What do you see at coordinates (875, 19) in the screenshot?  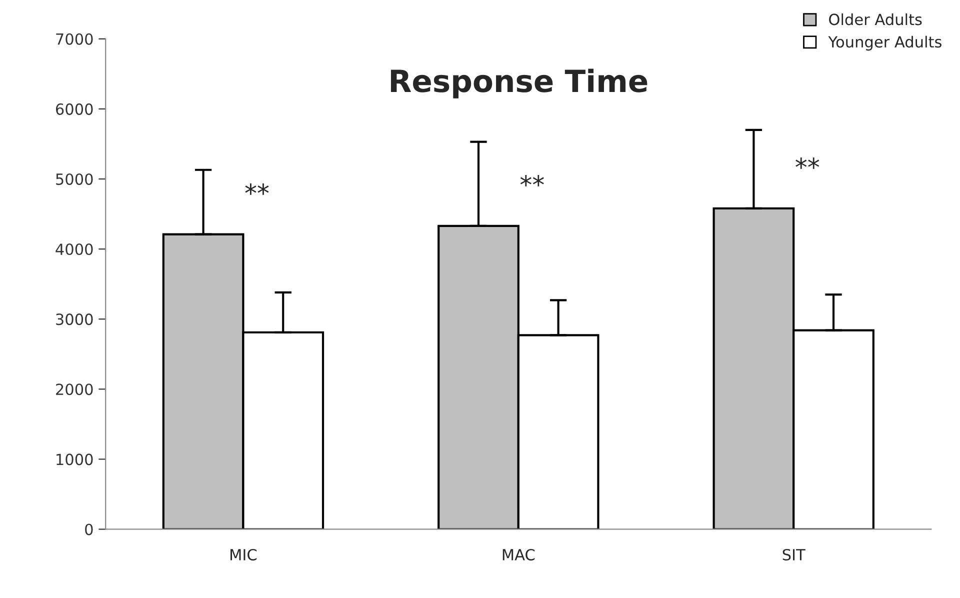 I see `legend-label: Older Adults` at bounding box center [875, 19].